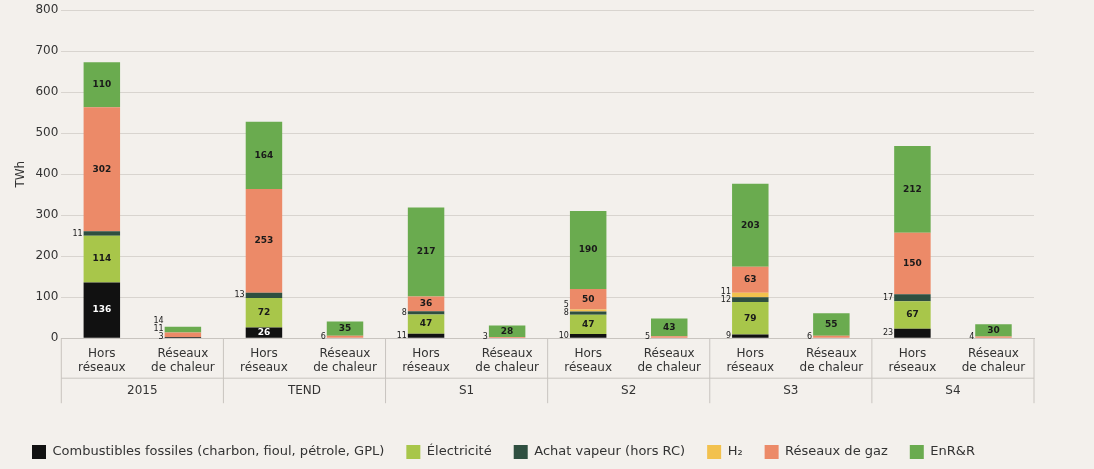 The image size is (1094, 469). I want to click on y-tick-label: 700, so click(47, 50).